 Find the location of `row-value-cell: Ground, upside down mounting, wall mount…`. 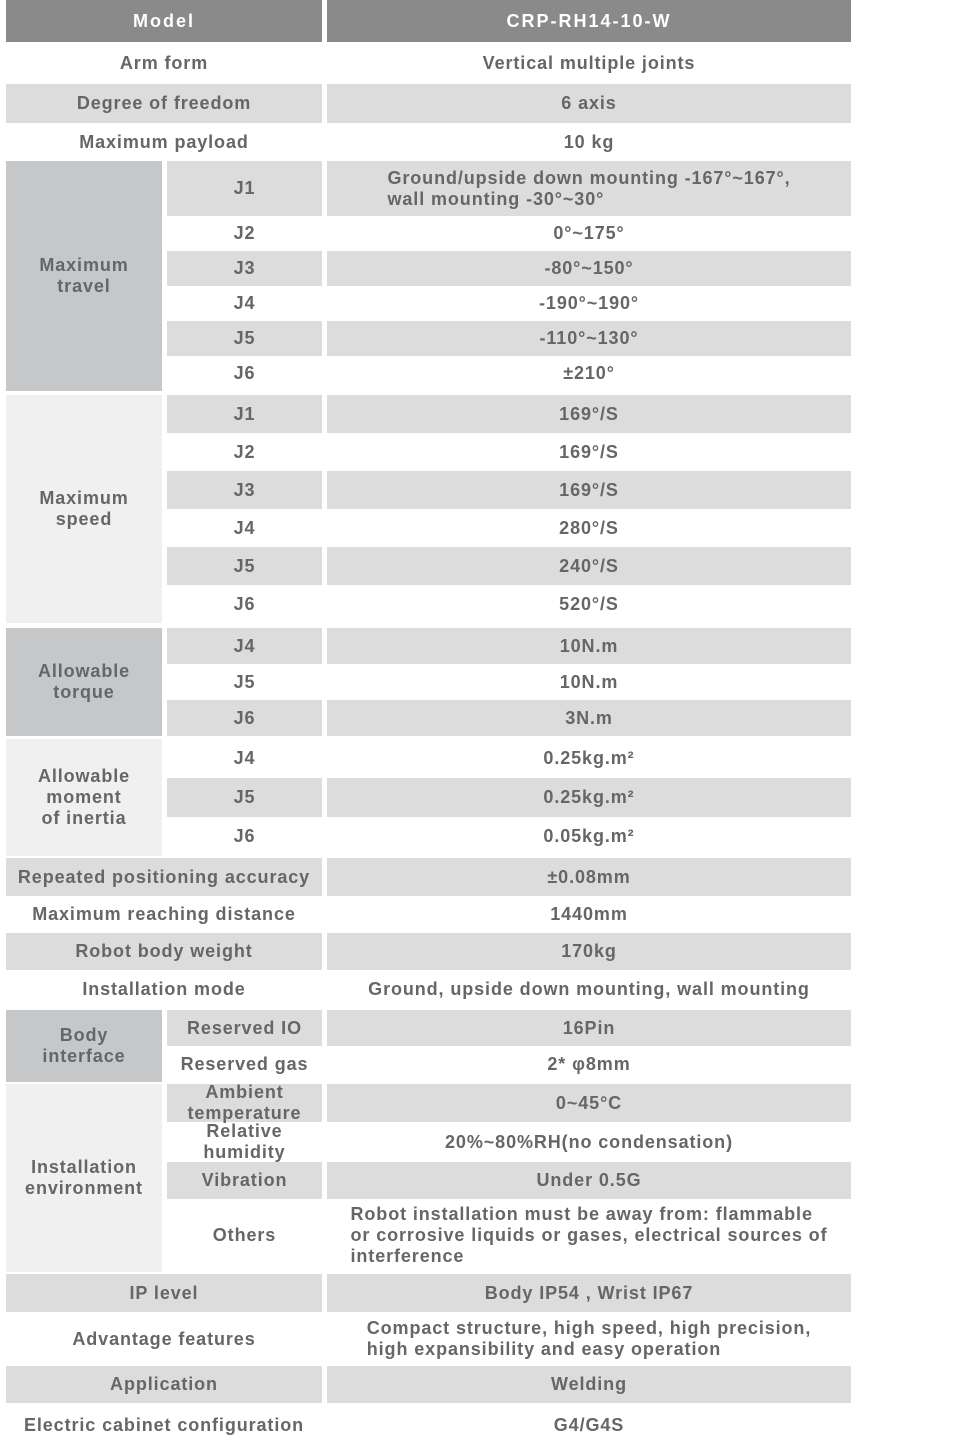

row-value-cell: Ground, upside down mounting, wall mount… is located at coordinates (589, 989).